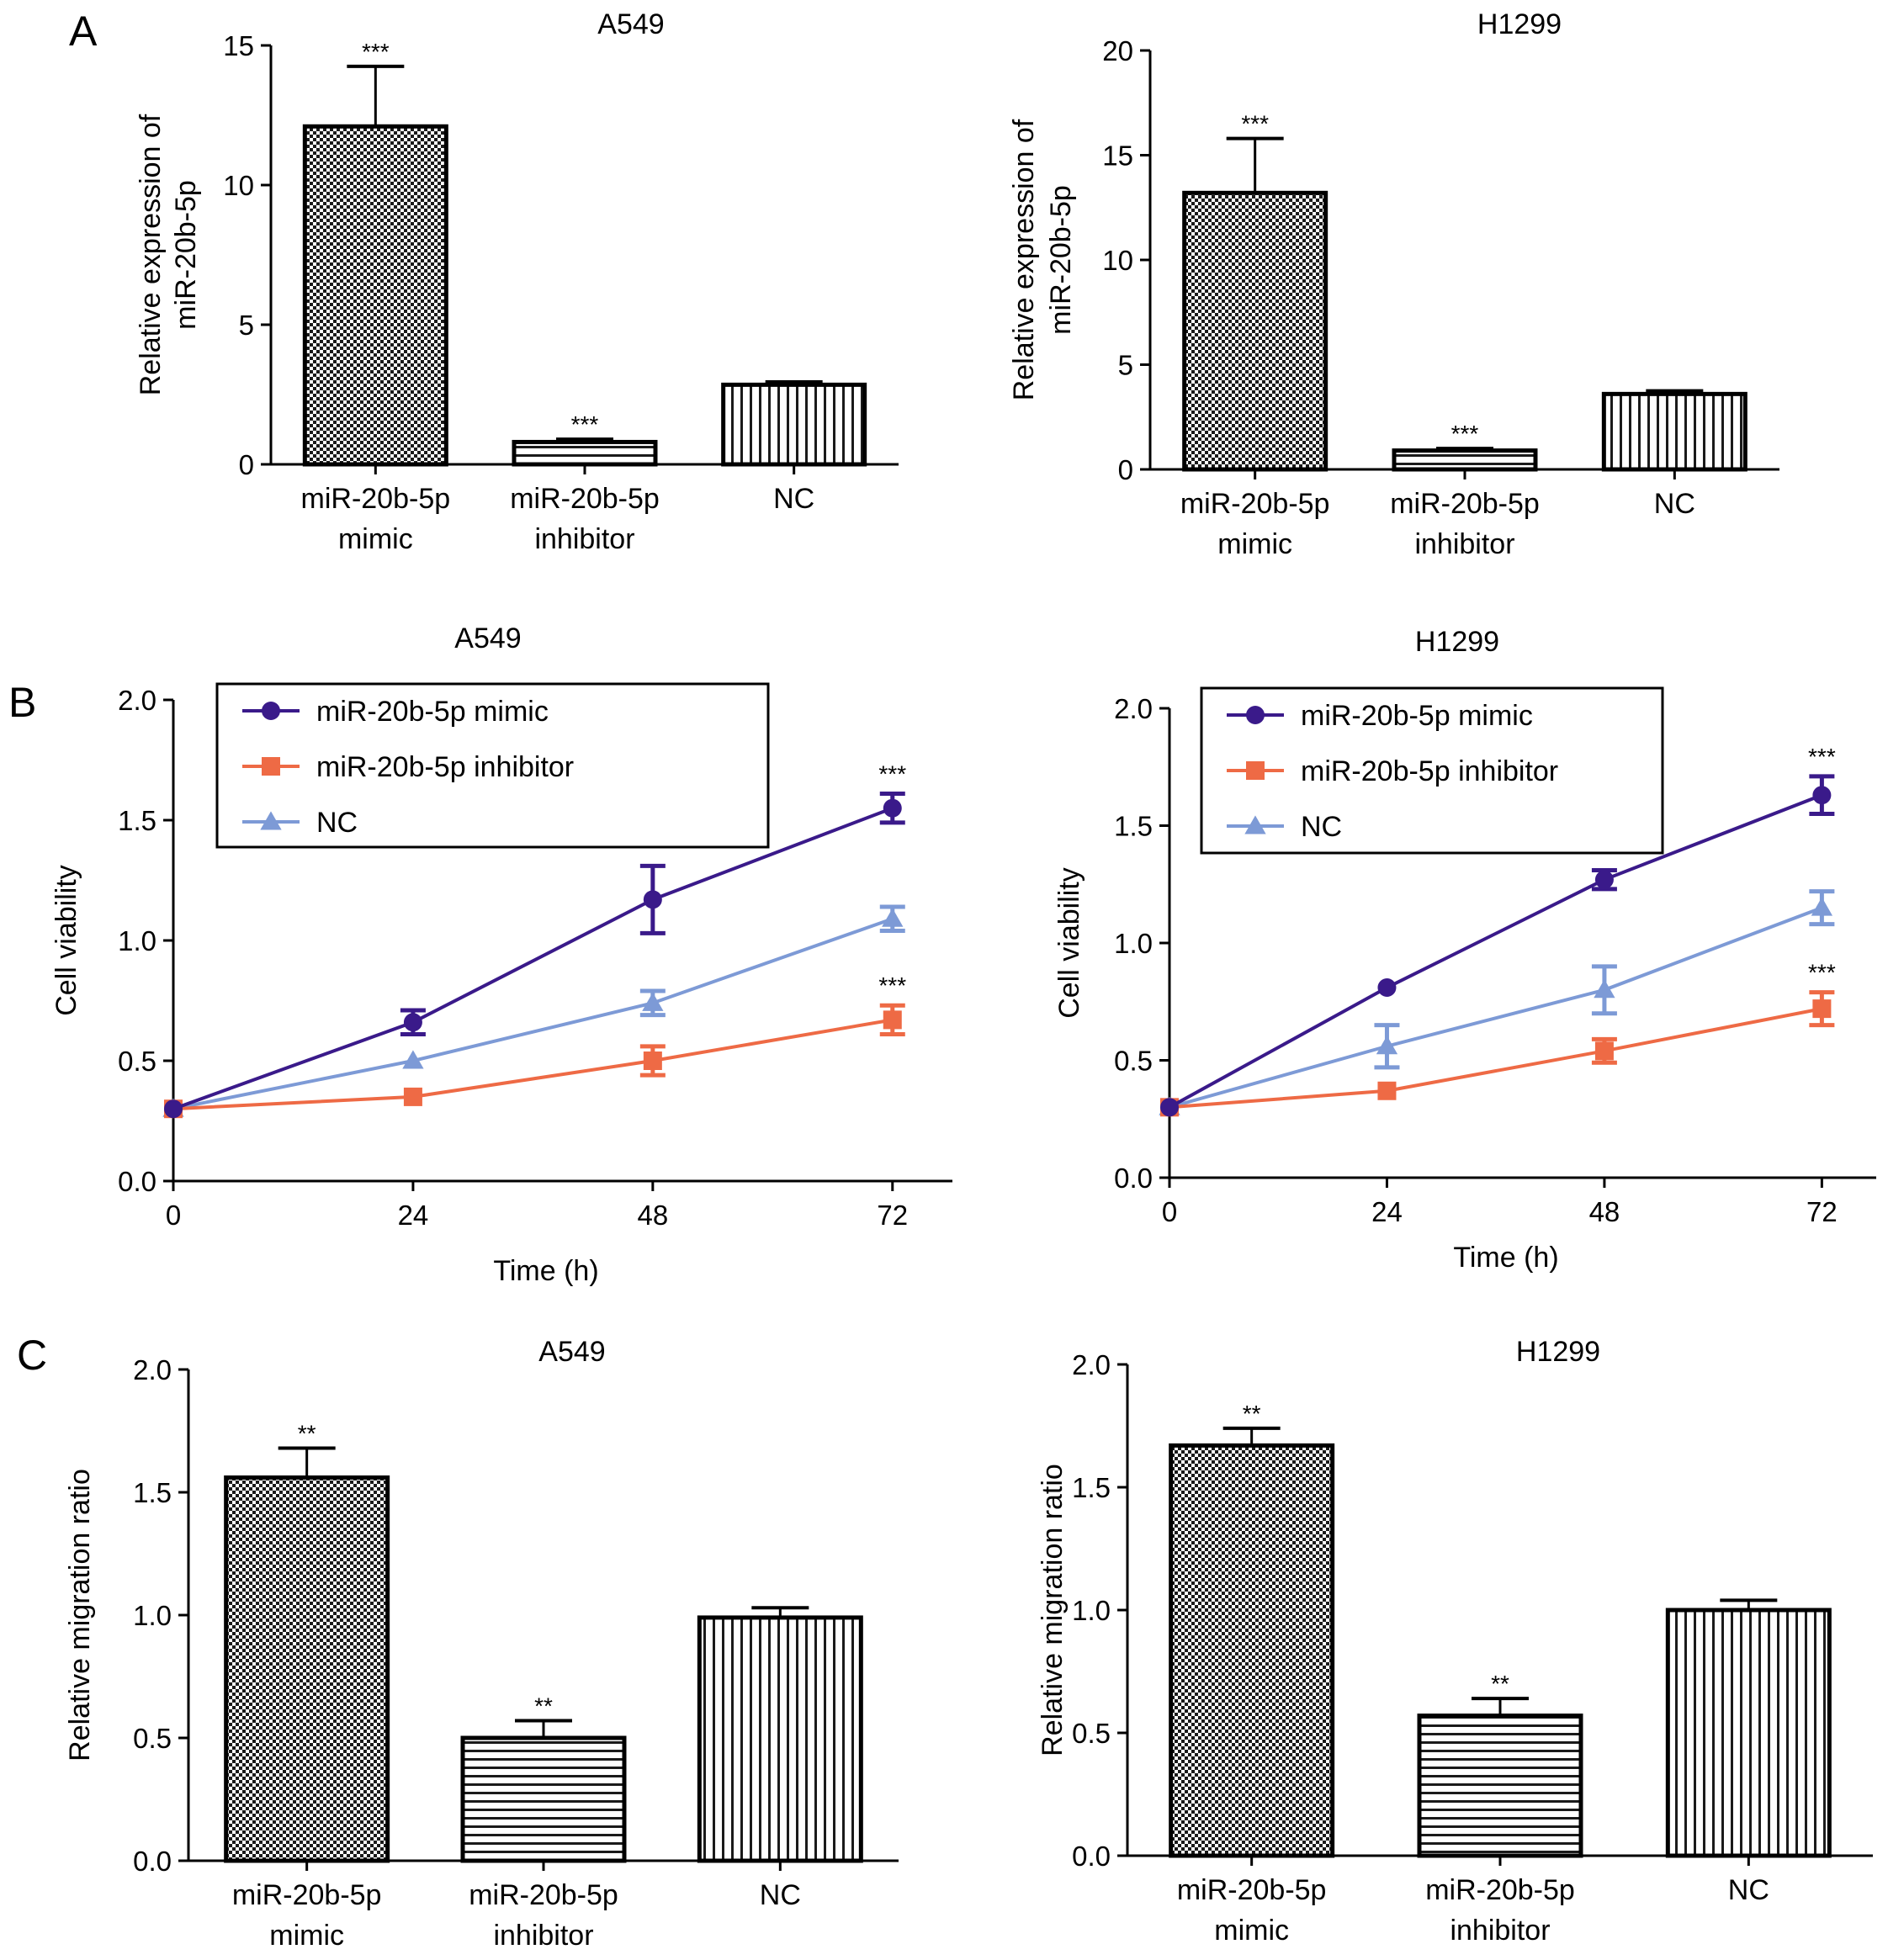 This screenshot has height=1960, width=1888. What do you see at coordinates (66, 940) in the screenshot?
I see `y-axis-label: Cell viability` at bounding box center [66, 940].